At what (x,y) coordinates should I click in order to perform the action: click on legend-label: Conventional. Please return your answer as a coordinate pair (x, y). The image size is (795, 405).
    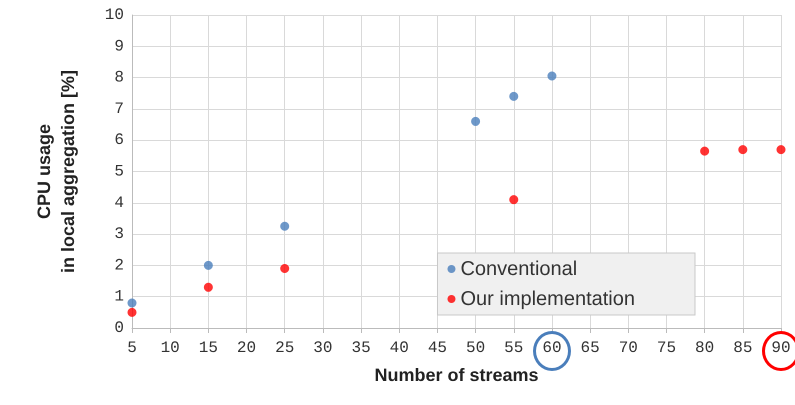
    Looking at the image, I should click on (519, 269).